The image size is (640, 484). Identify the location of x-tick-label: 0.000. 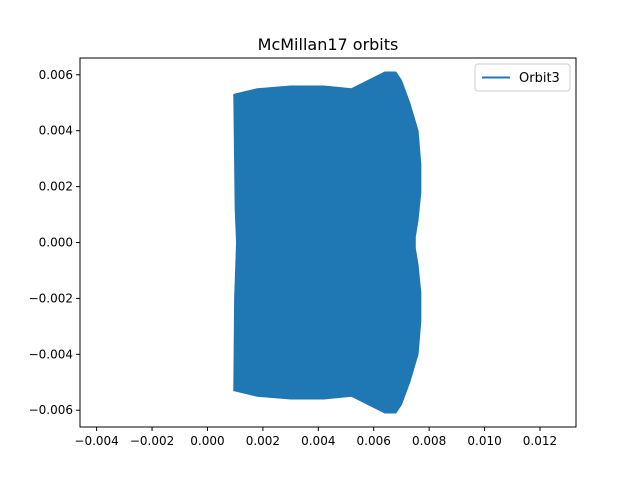
(207, 441).